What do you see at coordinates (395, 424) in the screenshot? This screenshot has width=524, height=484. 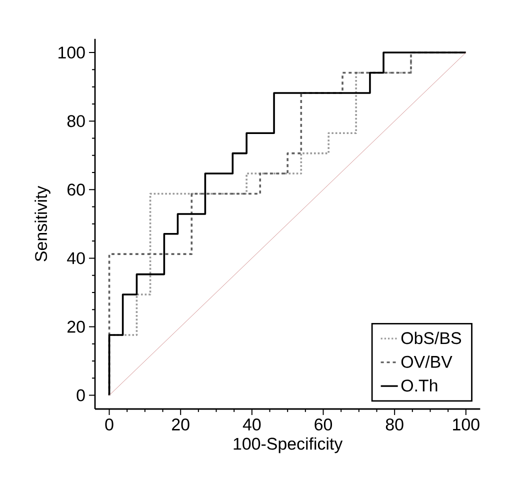 I see `x-tick-label: 80` at bounding box center [395, 424].